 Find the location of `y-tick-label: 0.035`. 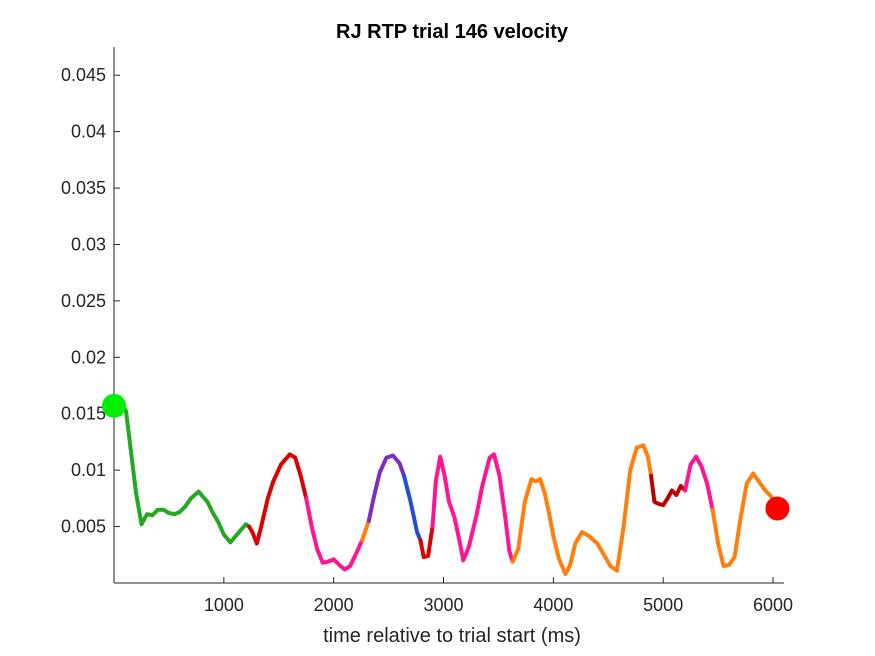

y-tick-label: 0.035 is located at coordinates (83, 188).